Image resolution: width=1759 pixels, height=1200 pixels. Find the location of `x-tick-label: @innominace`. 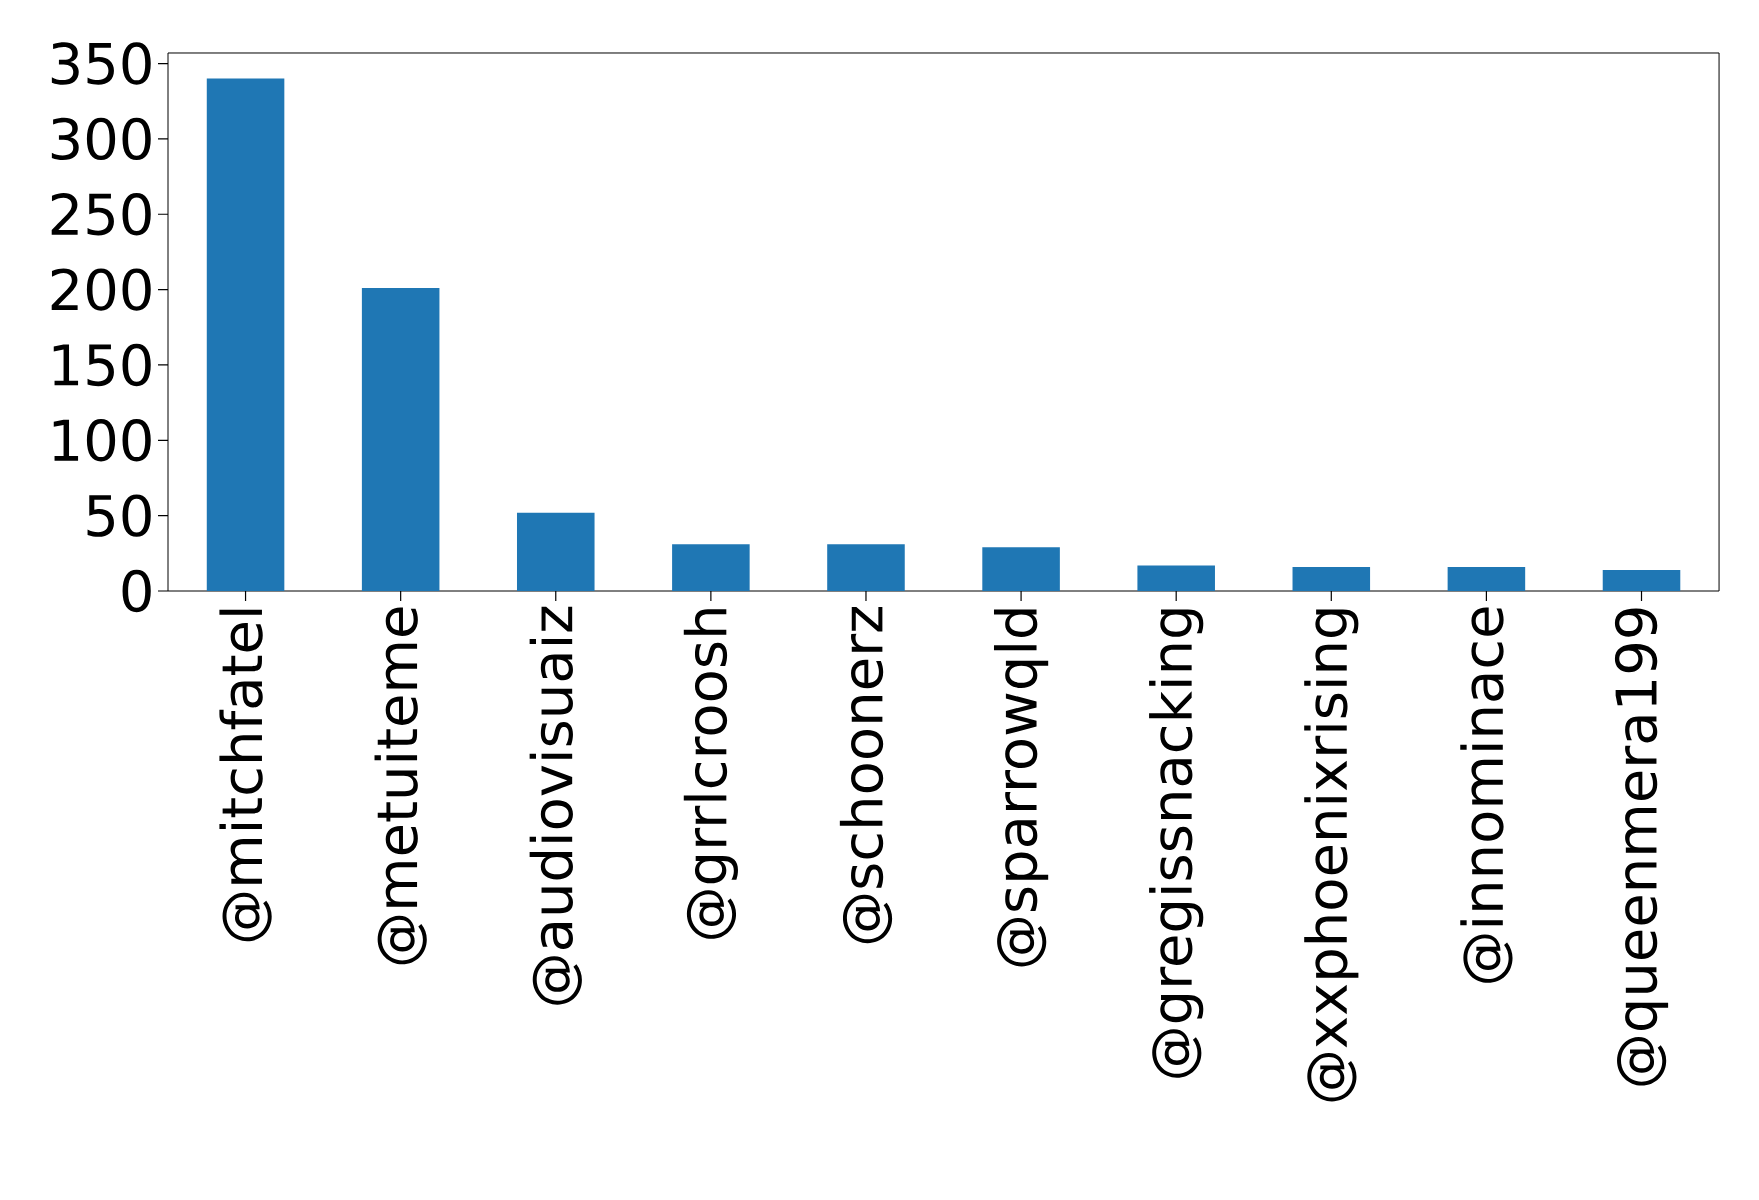

x-tick-label: @innominace is located at coordinates (1486, 795).